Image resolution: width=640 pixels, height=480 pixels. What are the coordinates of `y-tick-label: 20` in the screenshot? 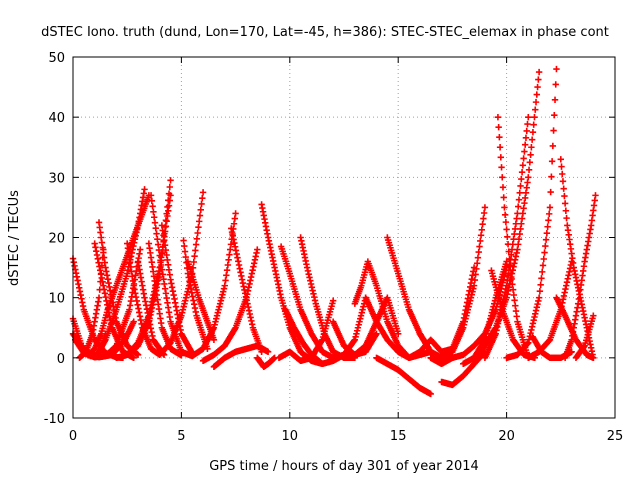 It's located at (56, 239).